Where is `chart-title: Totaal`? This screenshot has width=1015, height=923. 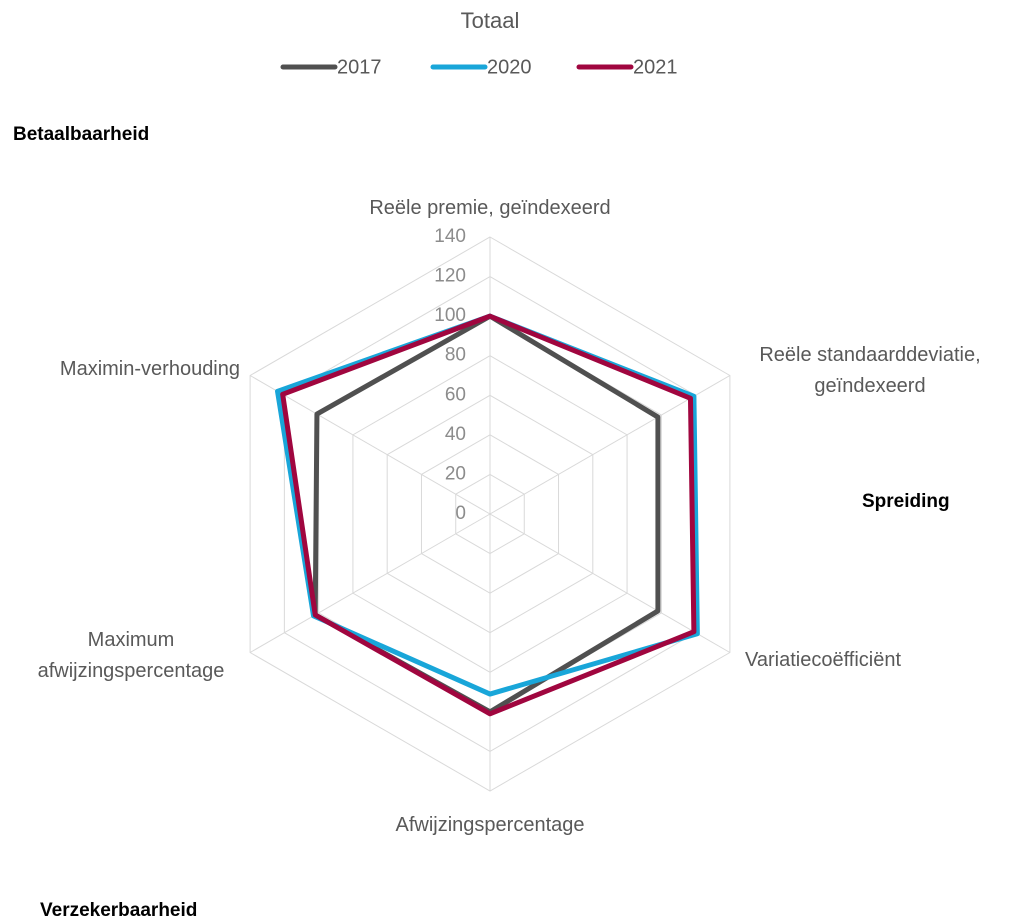 chart-title: Totaal is located at coordinates (490, 20).